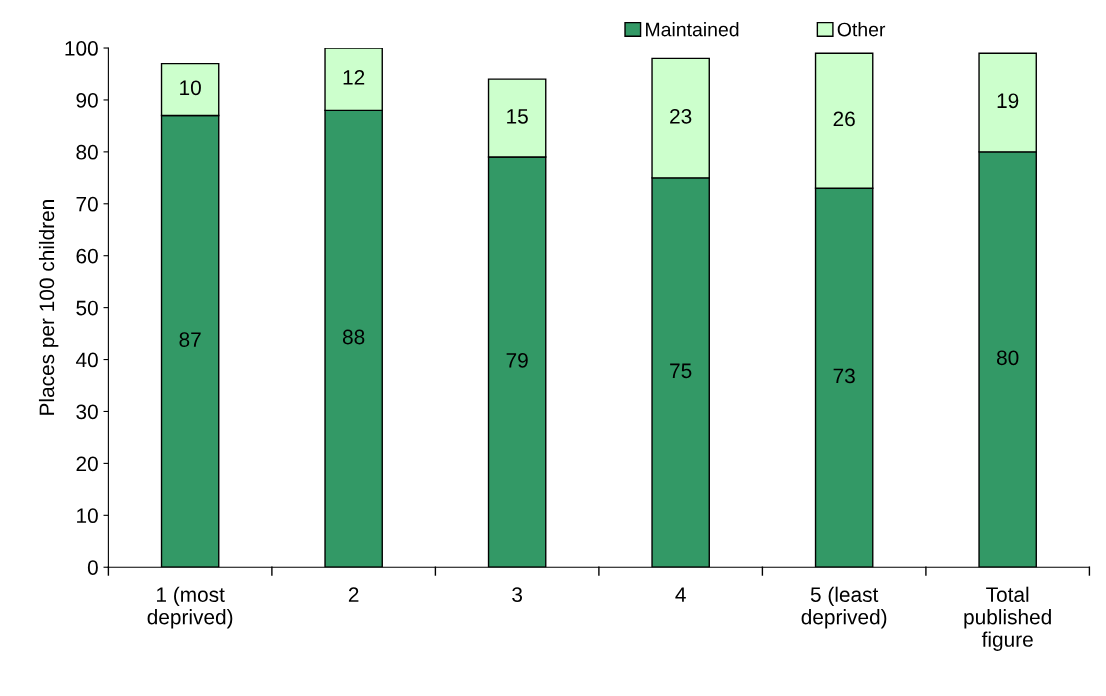 The height and width of the screenshot is (696, 1106). What do you see at coordinates (1007, 358) in the screenshot?
I see `data-label: 80` at bounding box center [1007, 358].